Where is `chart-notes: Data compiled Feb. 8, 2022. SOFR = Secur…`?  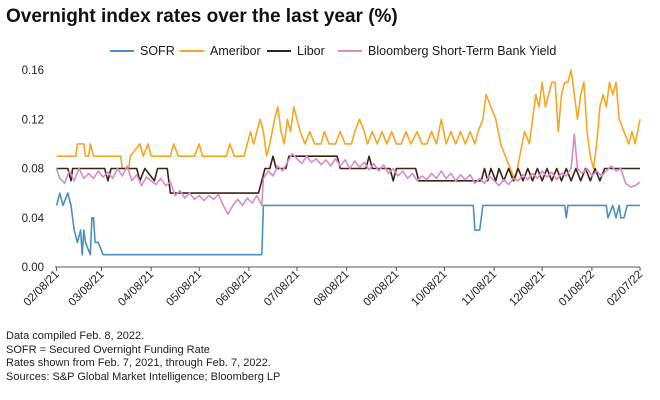
chart-notes: Data compiled Feb. 8, 2022. SOFR = Secur… is located at coordinates (143, 357).